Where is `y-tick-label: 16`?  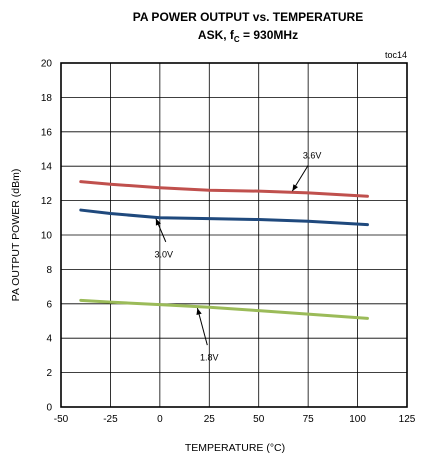 y-tick-label: 16 is located at coordinates (47, 132).